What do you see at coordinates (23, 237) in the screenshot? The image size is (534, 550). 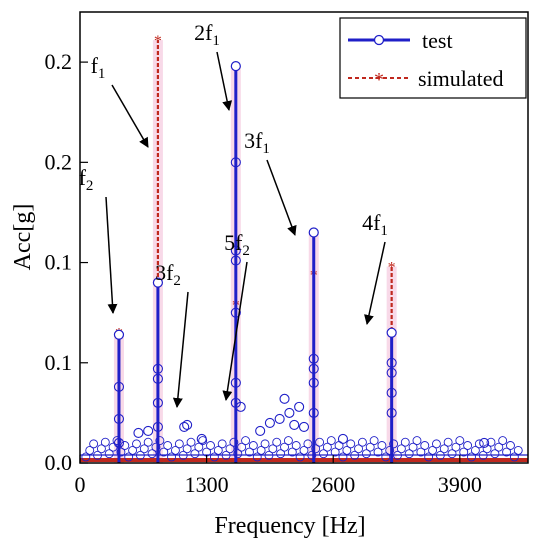 I see `y-axis-label: Acc[g]` at bounding box center [23, 237].